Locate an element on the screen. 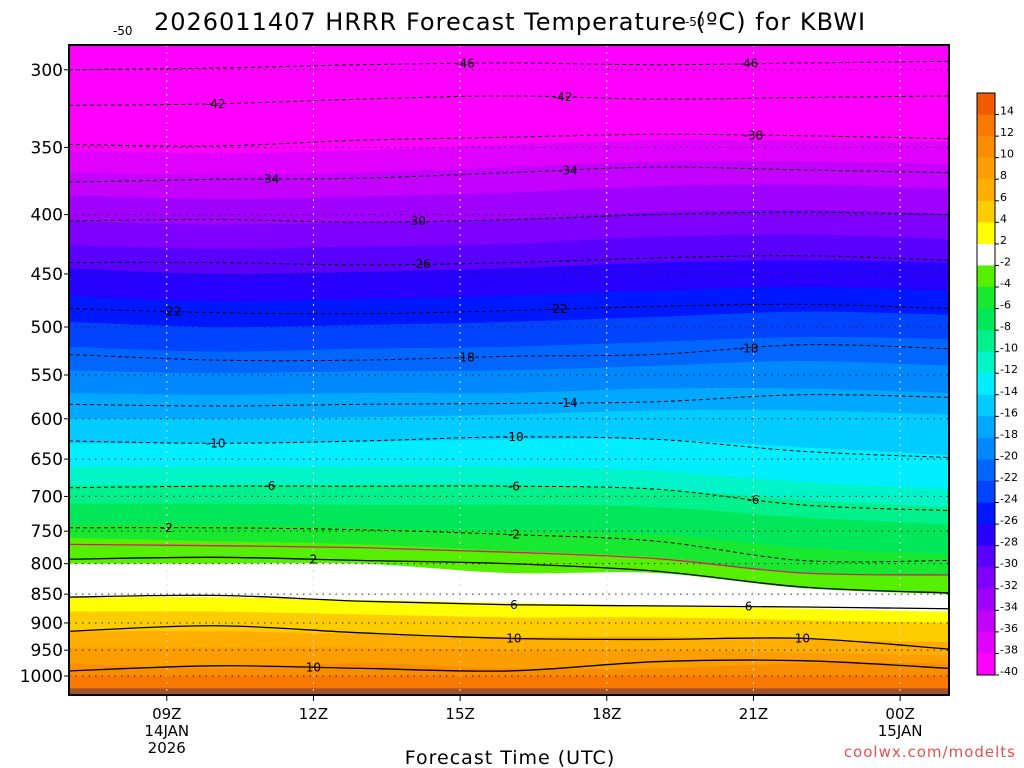  colorbar-label--20: -20 is located at coordinates (1009, 455).